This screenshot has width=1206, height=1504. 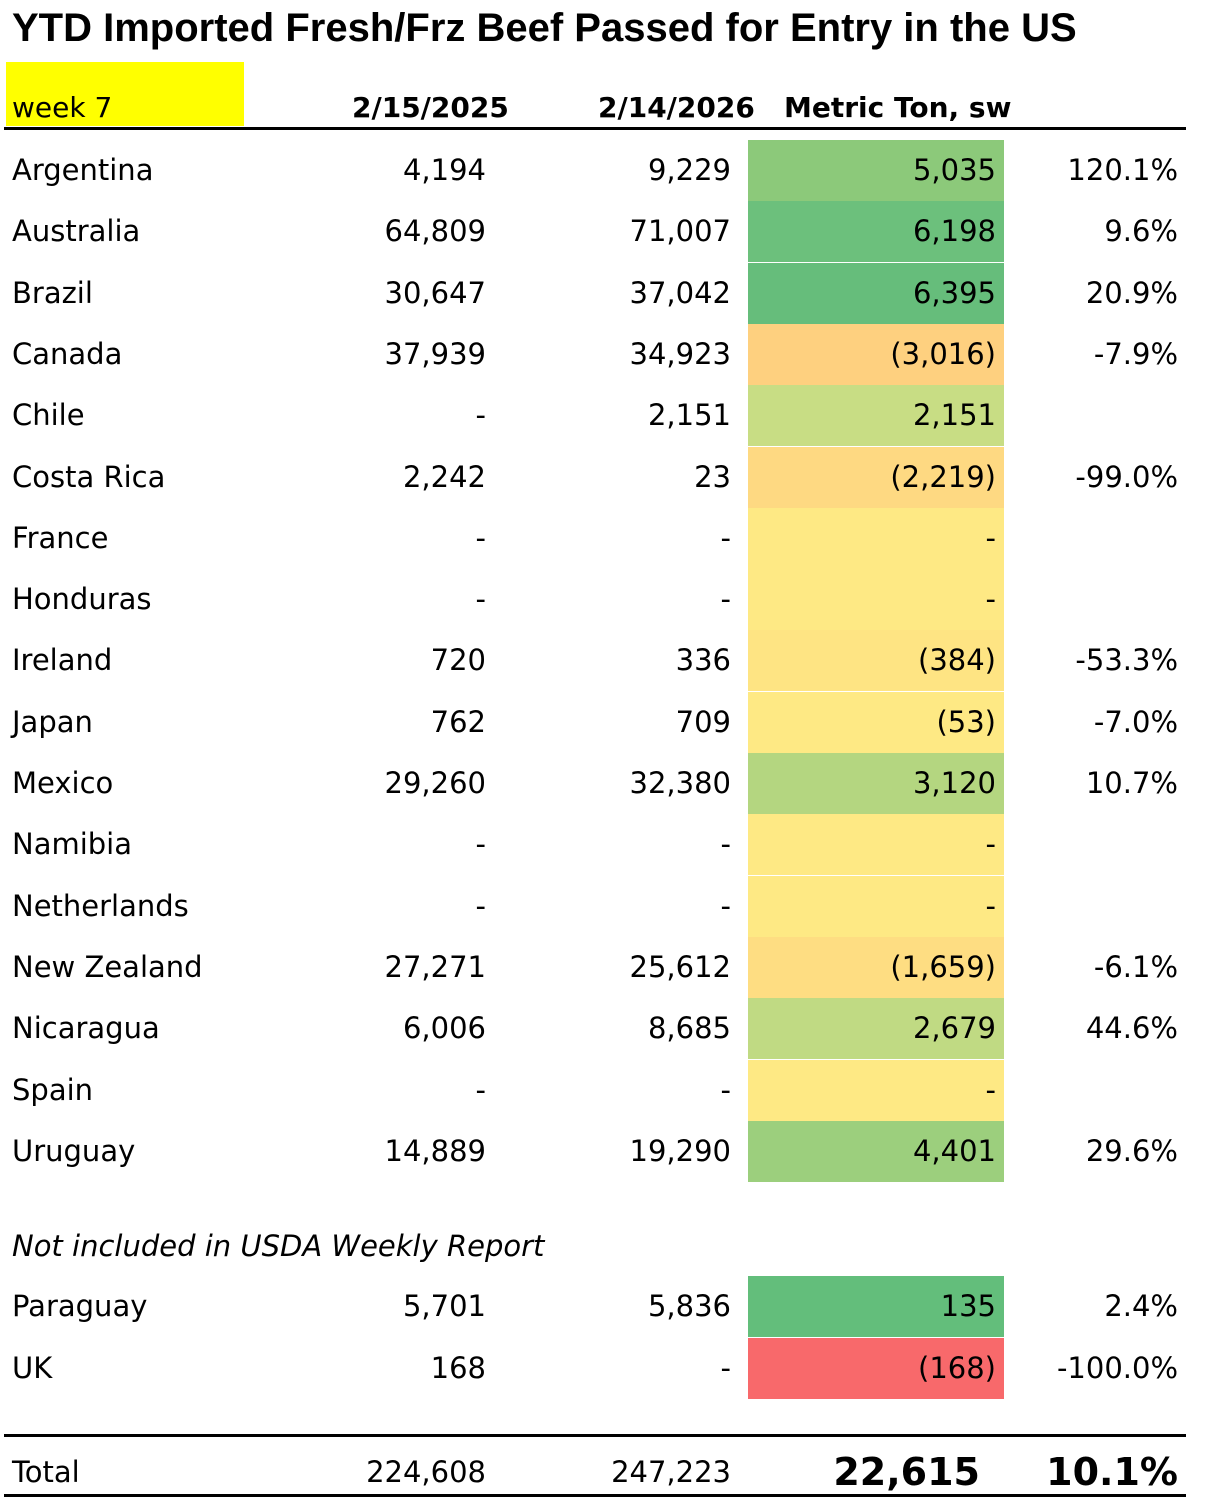 What do you see at coordinates (954, 231) in the screenshot?
I see `value-diff: 6,198` at bounding box center [954, 231].